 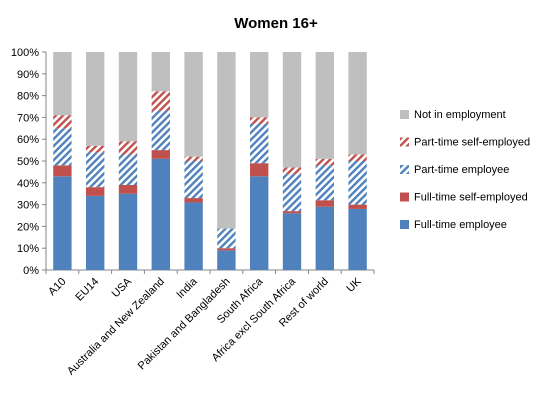 What do you see at coordinates (28, 75) in the screenshot?
I see `y-tick-label: 90%` at bounding box center [28, 75].